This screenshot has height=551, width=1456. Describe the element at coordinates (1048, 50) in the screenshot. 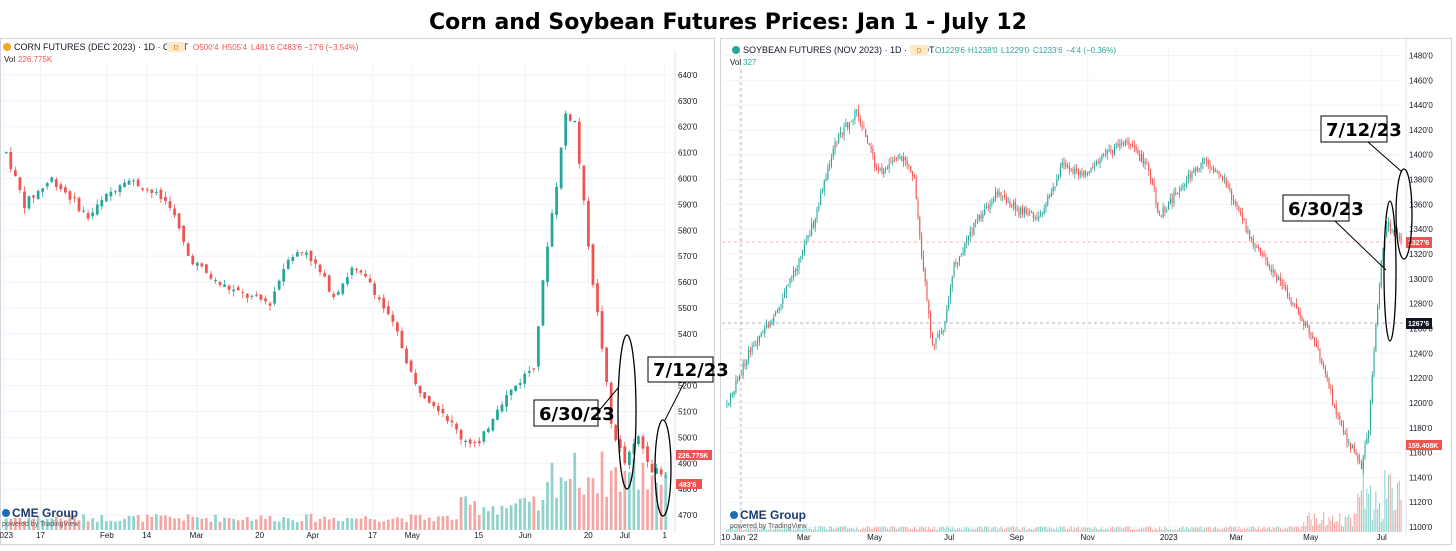

I see `soy-close: C1233'6` at that location.